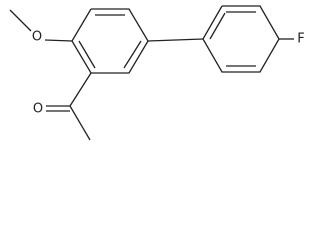 The width and height of the screenshot is (320, 240). Describe the element at coordinates (80, 89) in the screenshot. I see `c-c-bond` at that location.